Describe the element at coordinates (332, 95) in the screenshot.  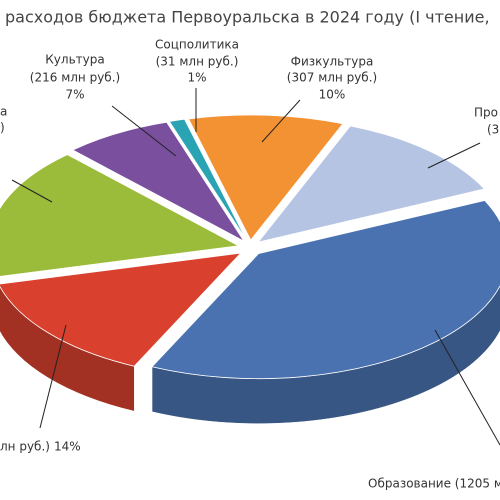
I see `value-label: 10%` at that location.